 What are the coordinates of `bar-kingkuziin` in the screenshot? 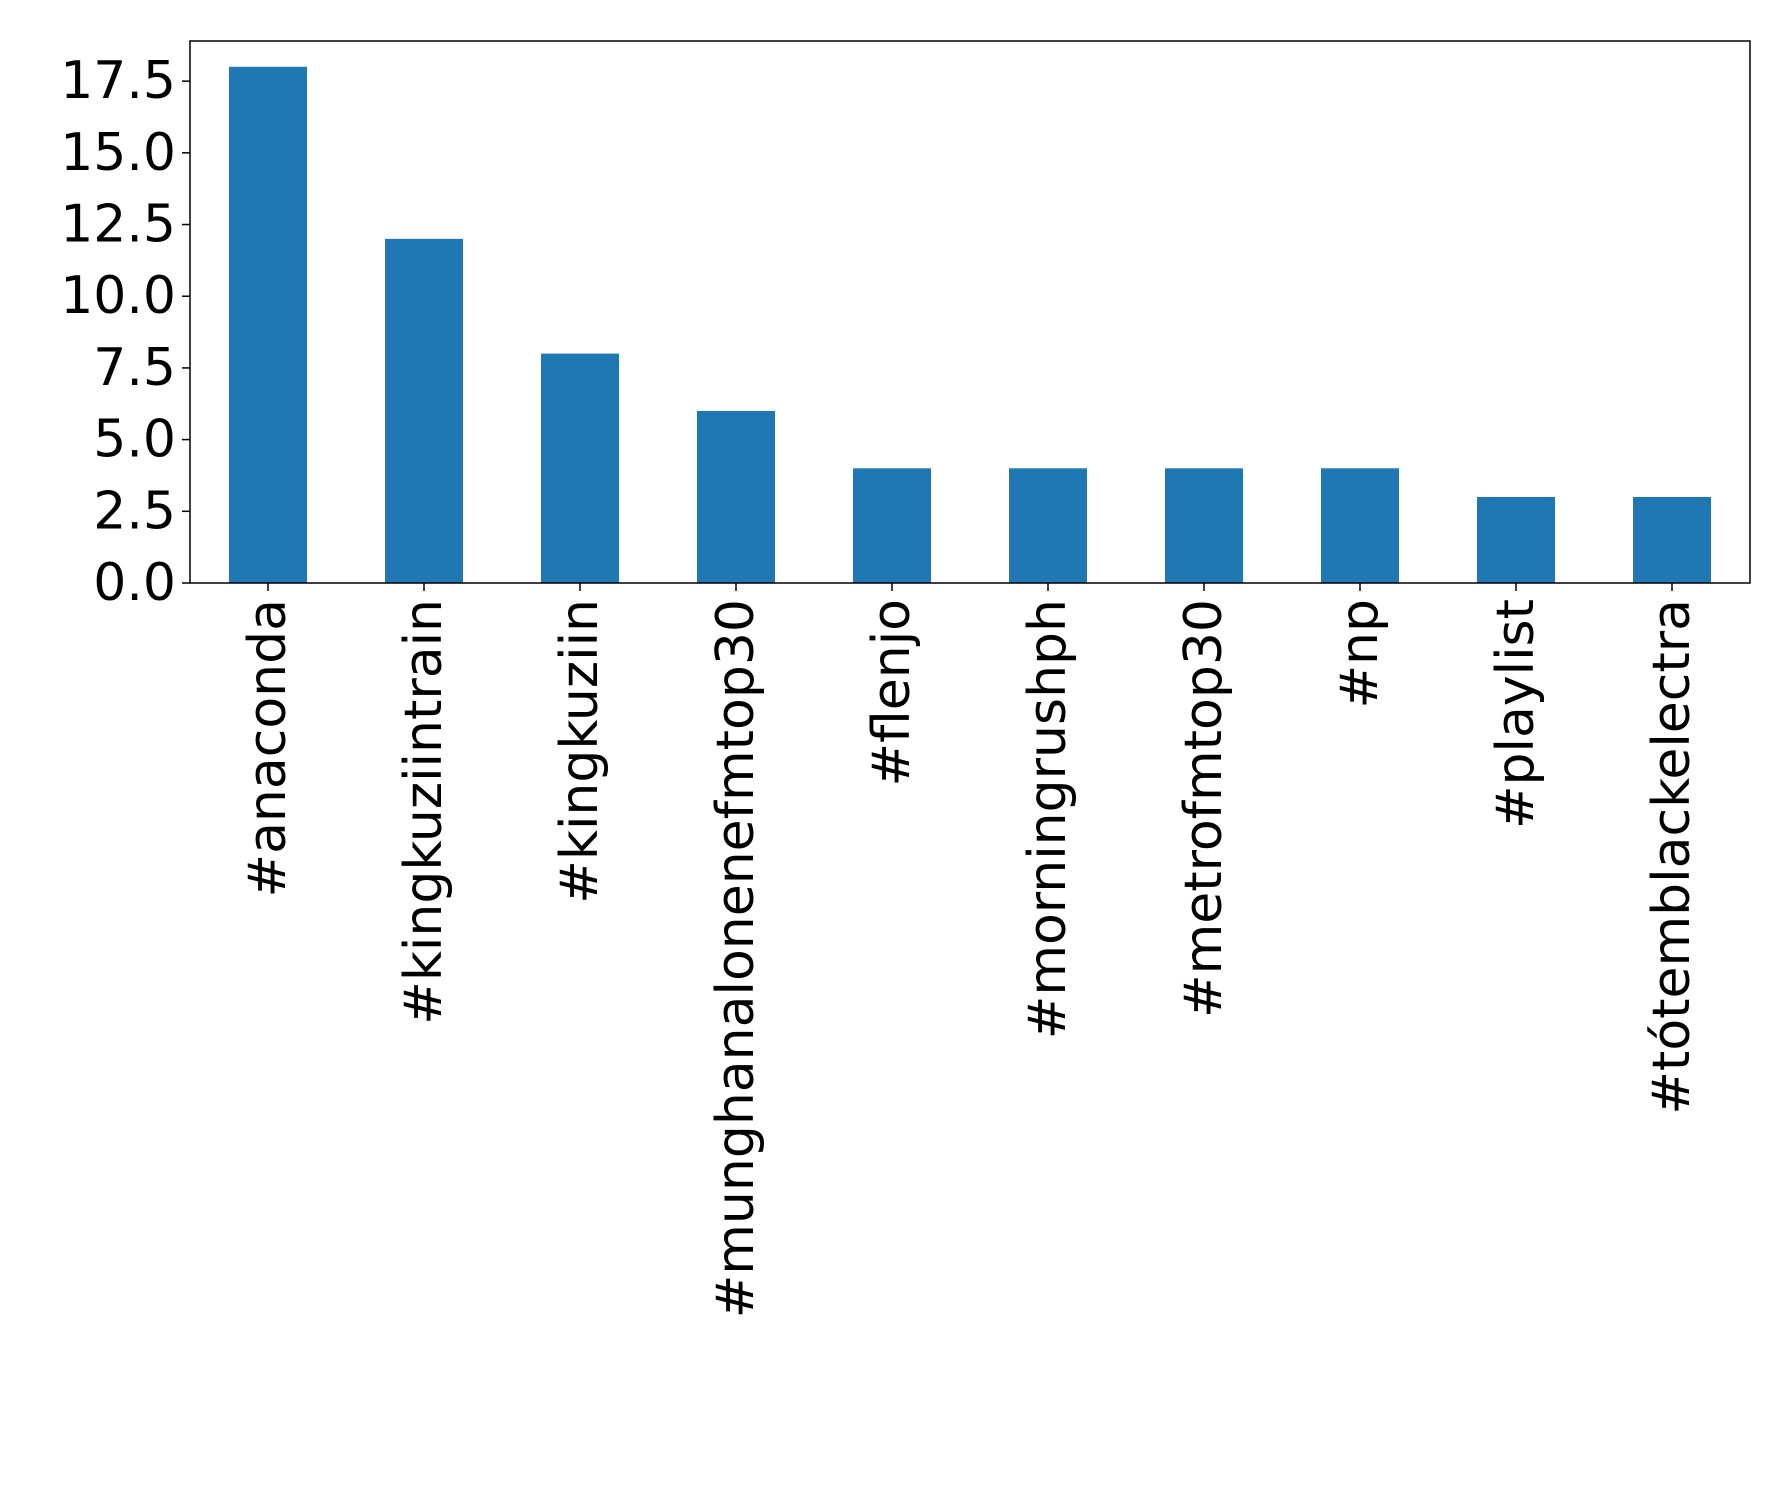 It's located at (580, 468).